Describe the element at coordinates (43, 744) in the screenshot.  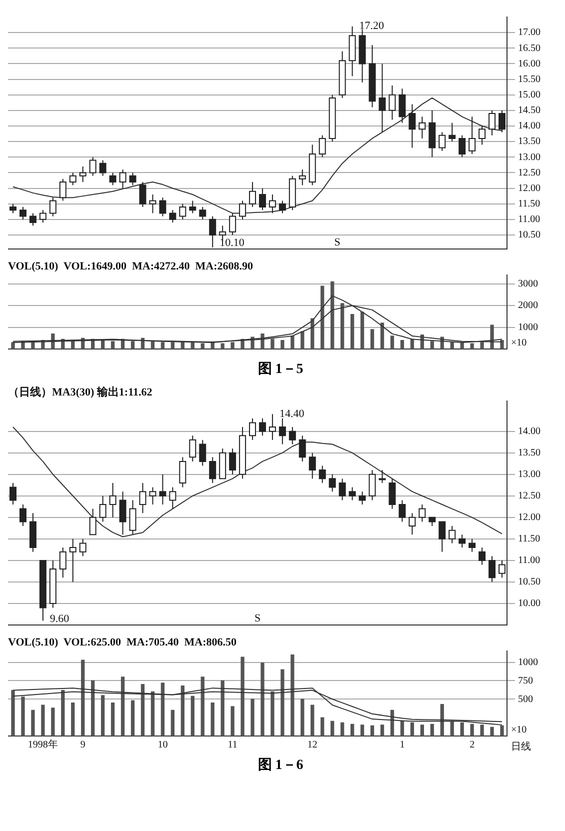
I see `x-tick-label: 1998年` at that location.